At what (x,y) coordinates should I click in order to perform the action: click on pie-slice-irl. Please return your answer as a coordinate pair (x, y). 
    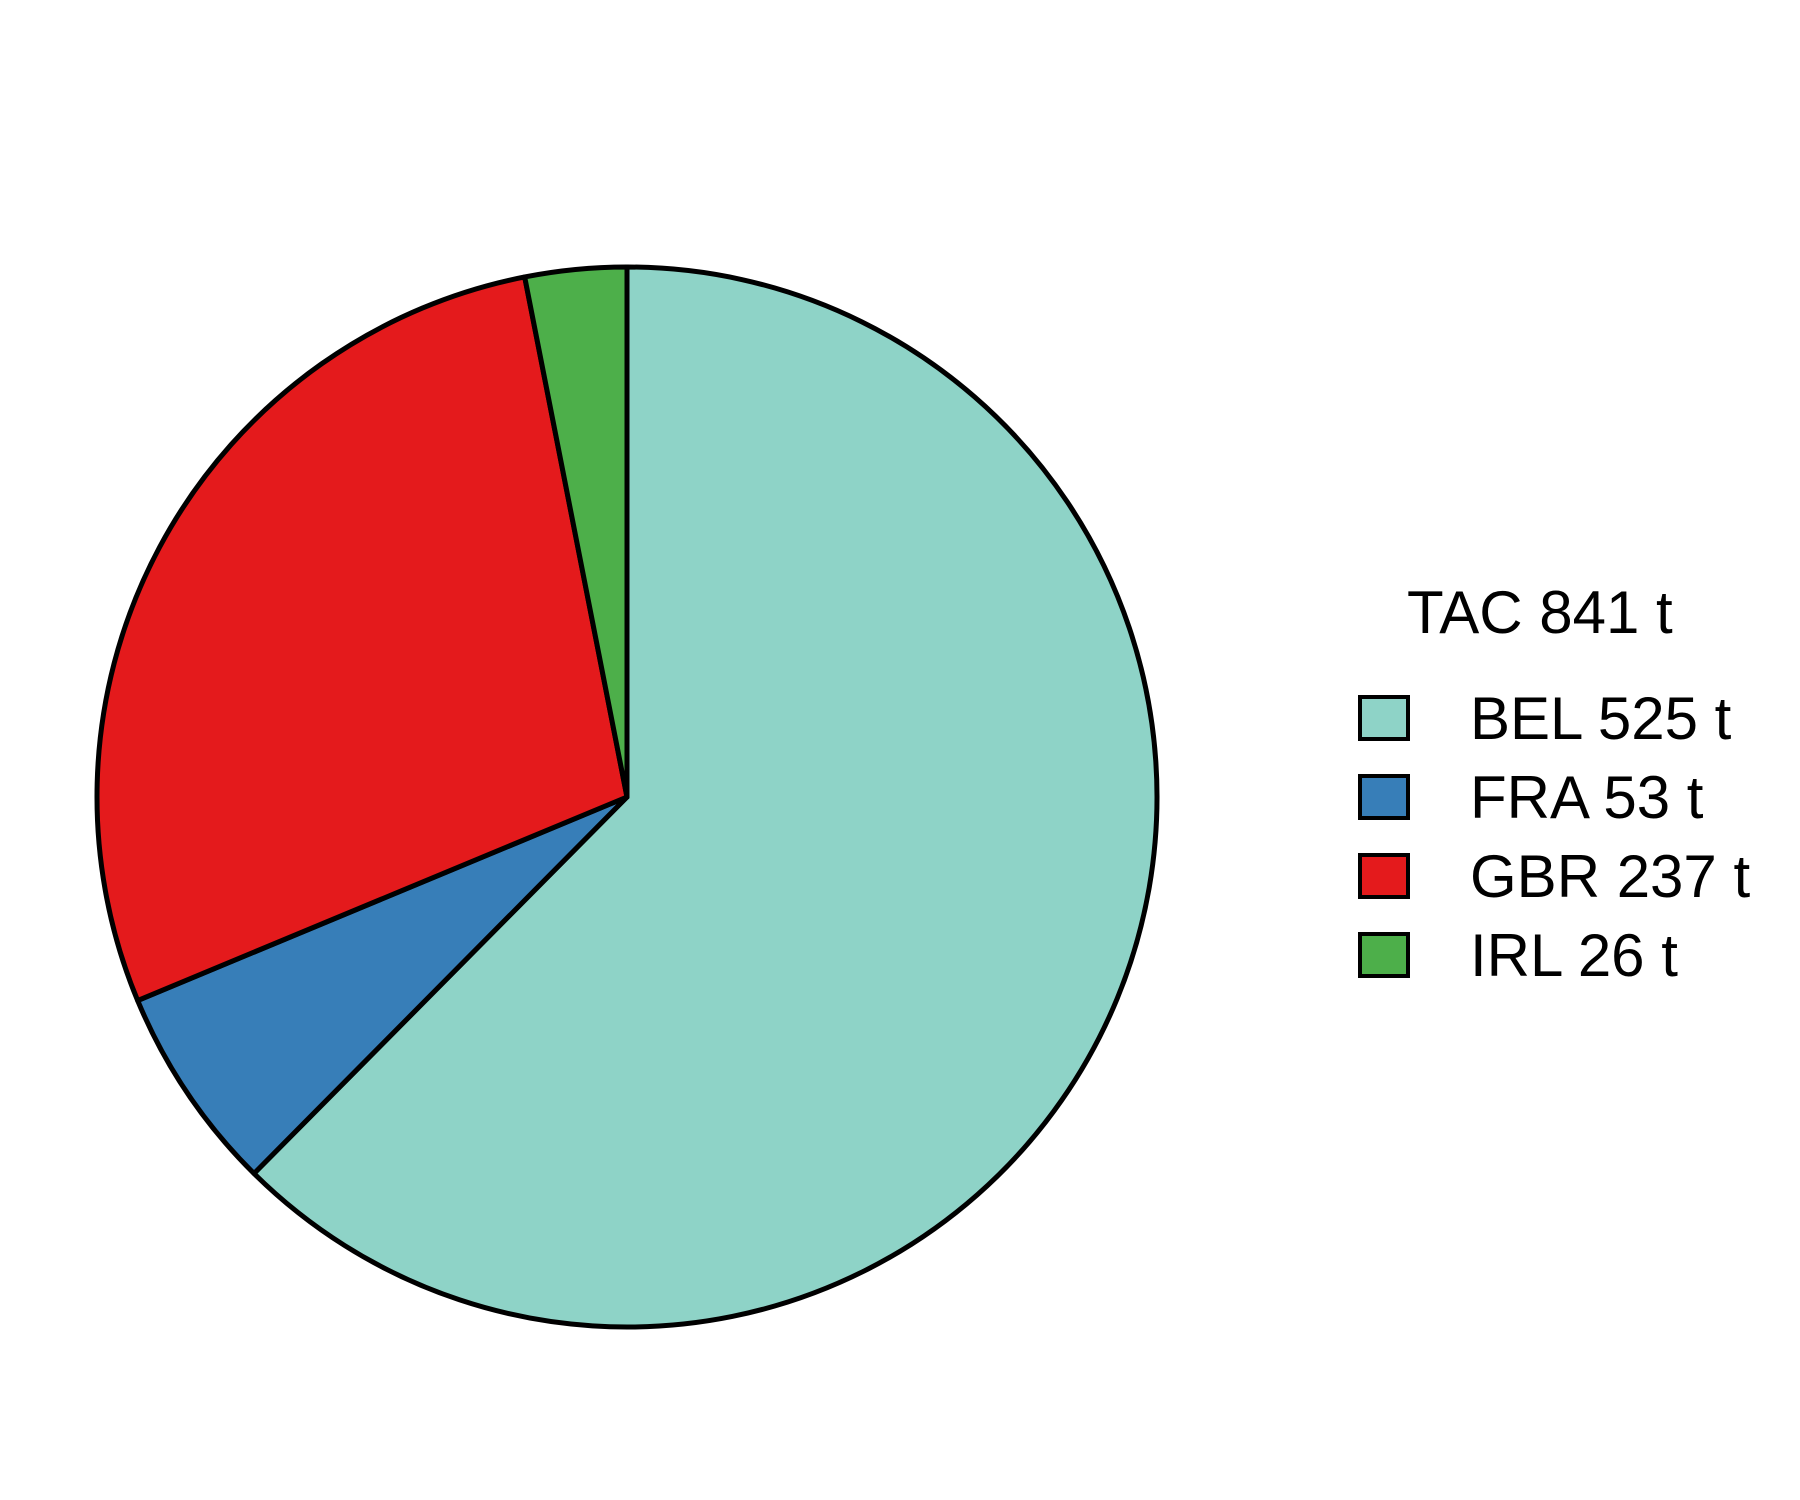
    Looking at the image, I should click on (576, 532).